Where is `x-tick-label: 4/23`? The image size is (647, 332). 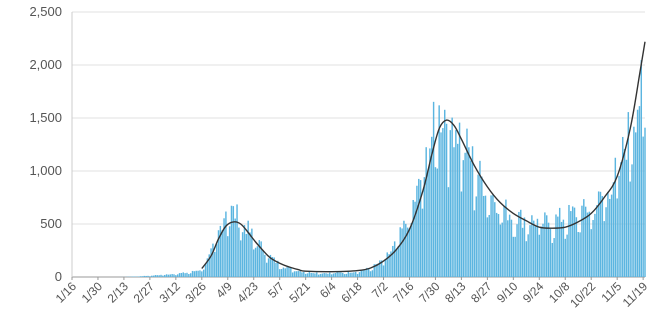
x-tick-label: 4/23 is located at coordinates (247, 292).